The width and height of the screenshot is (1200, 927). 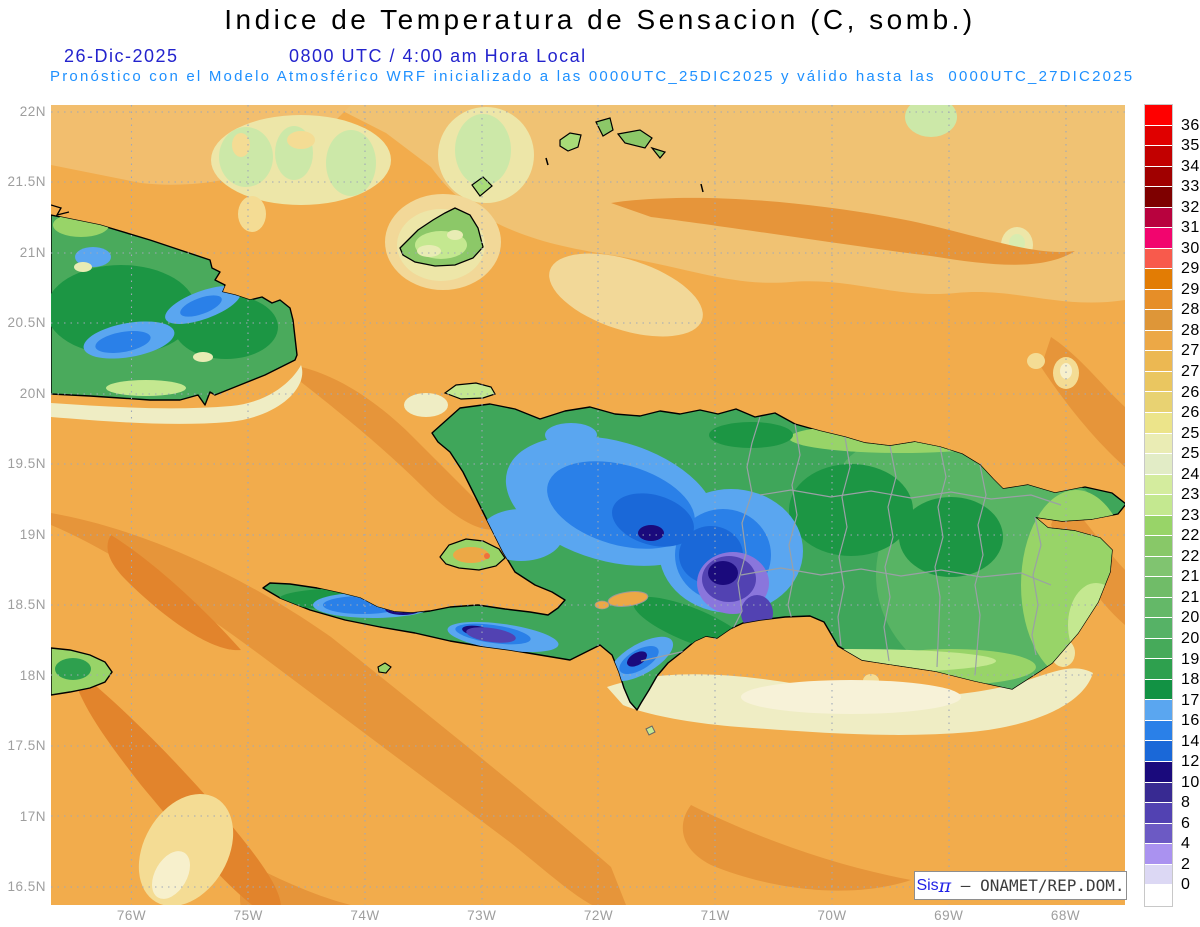 I want to click on lon-label: 73W, so click(x=482, y=915).